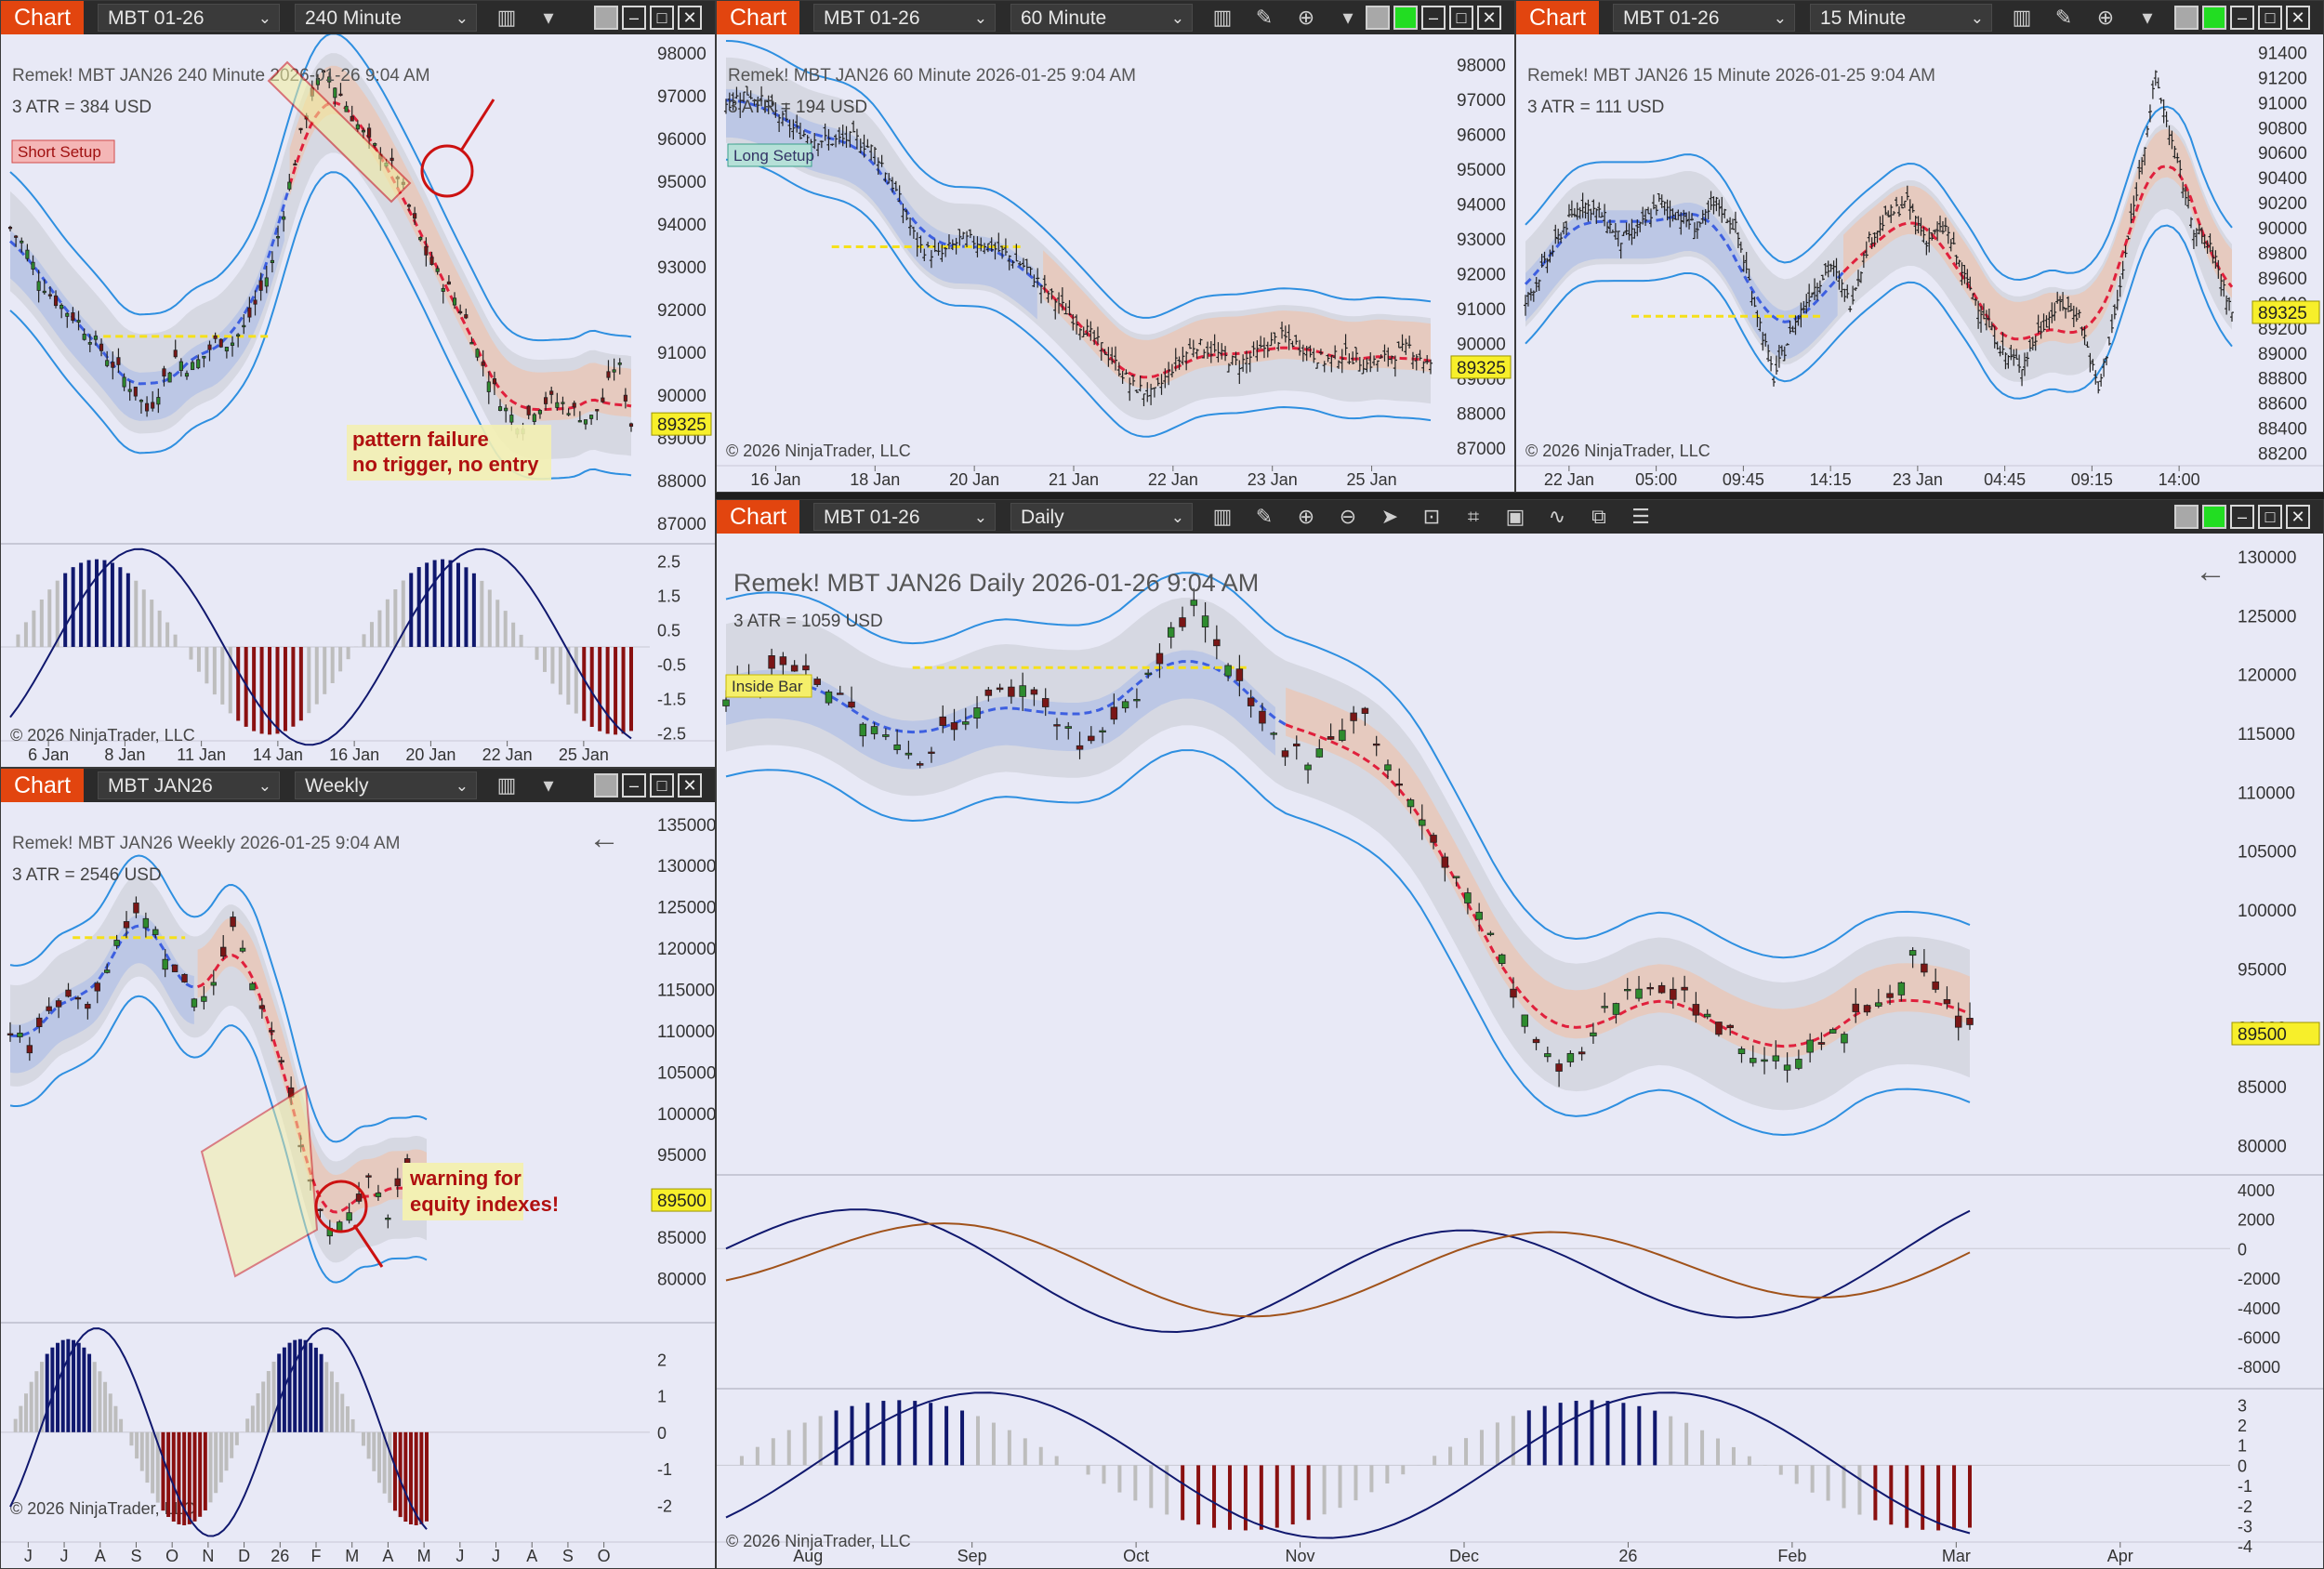 Image resolution: width=2324 pixels, height=1569 pixels. I want to click on interval-selector: 240 Minute ⌄, so click(386, 18).